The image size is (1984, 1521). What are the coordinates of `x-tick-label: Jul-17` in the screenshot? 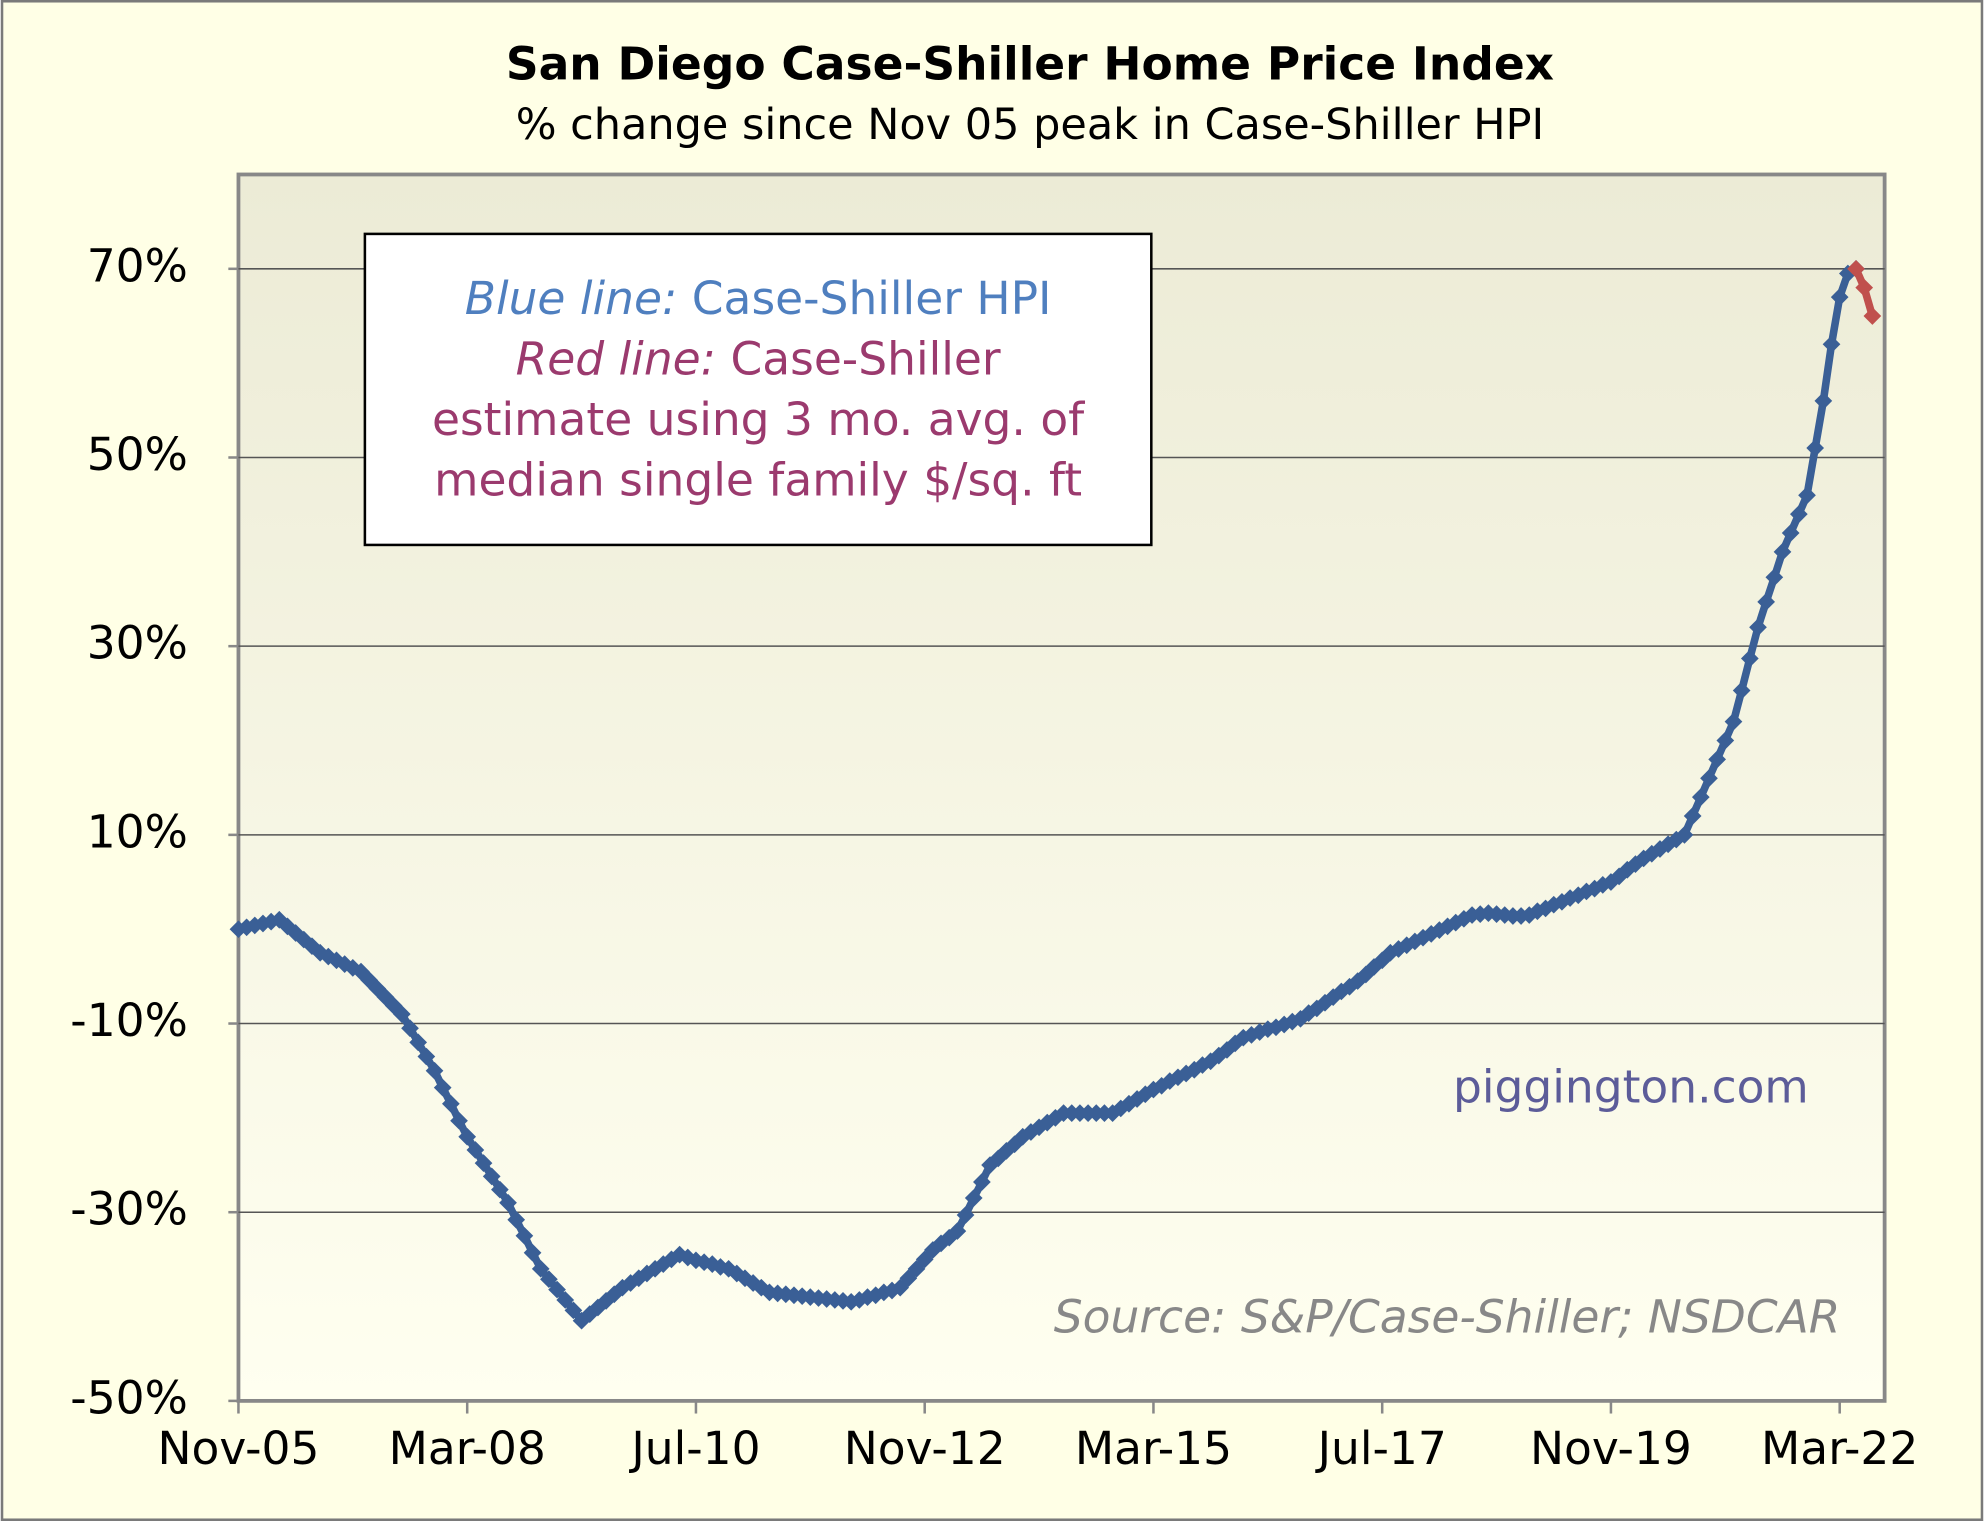 It's located at (1381, 1448).